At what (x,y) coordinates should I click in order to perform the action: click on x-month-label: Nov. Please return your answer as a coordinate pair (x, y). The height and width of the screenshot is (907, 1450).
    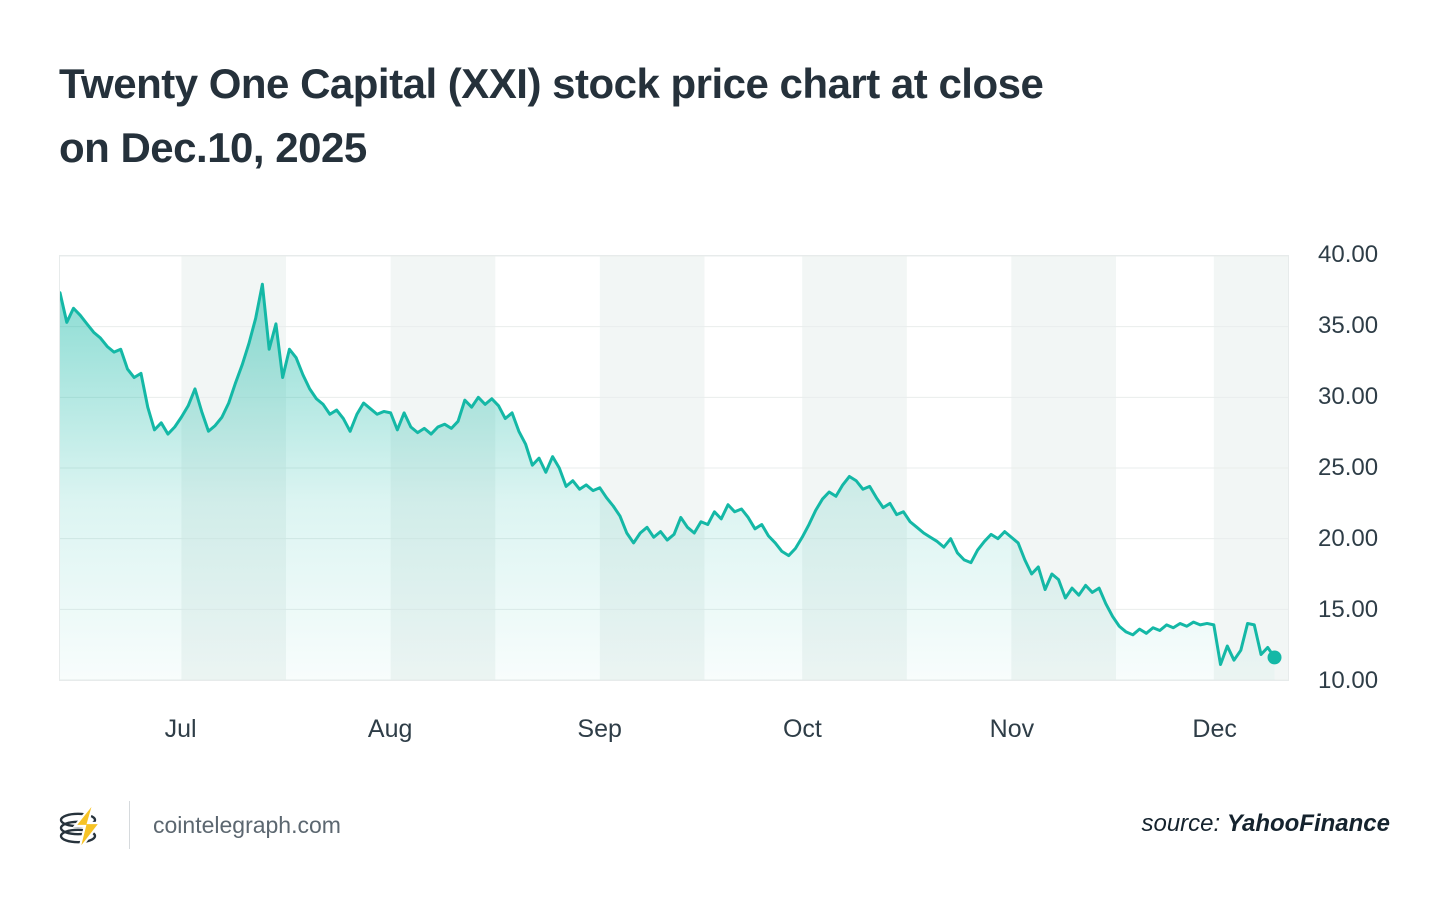
    Looking at the image, I should click on (1012, 729).